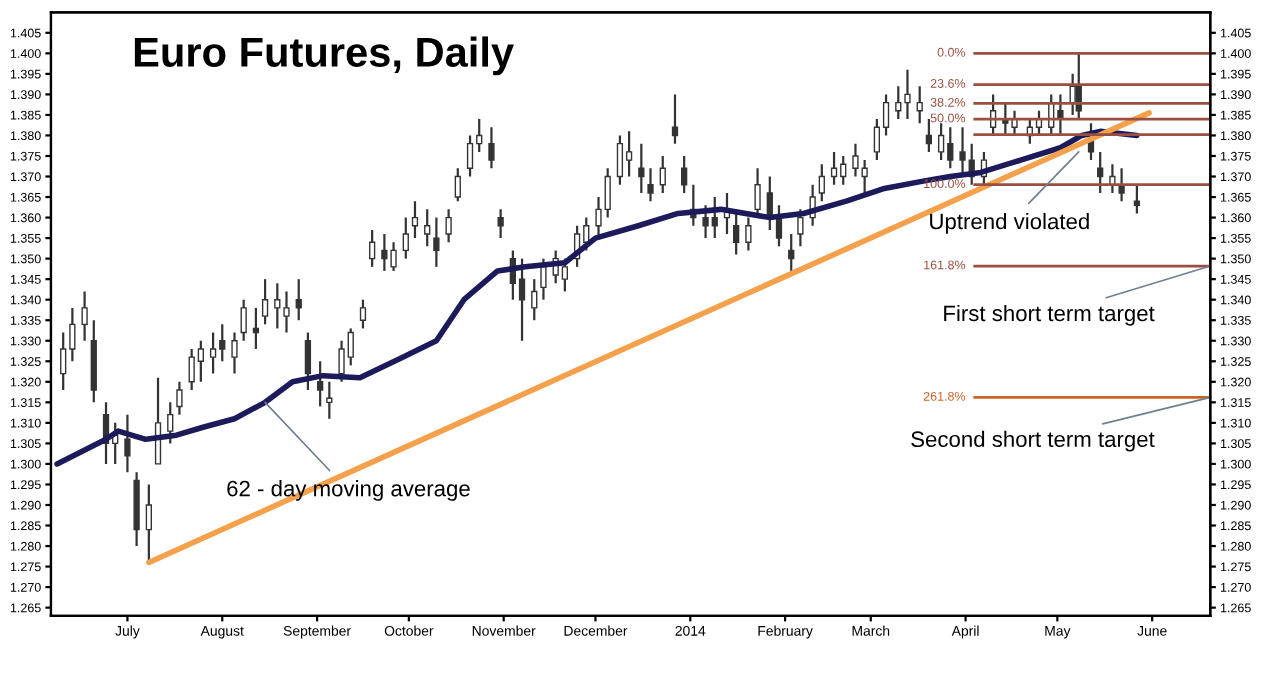 Image resolution: width=1274 pixels, height=682 pixels. What do you see at coordinates (1033, 441) in the screenshot?
I see `annotation: Second short term target` at bounding box center [1033, 441].